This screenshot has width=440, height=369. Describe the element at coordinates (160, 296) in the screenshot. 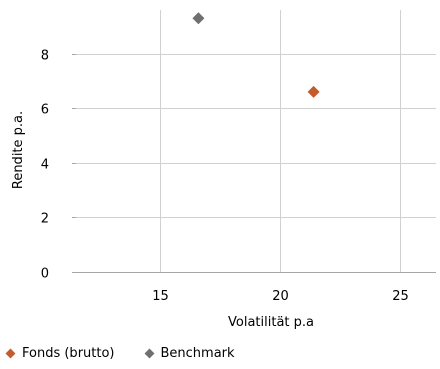

I see `x-tick-label: 15` at that location.